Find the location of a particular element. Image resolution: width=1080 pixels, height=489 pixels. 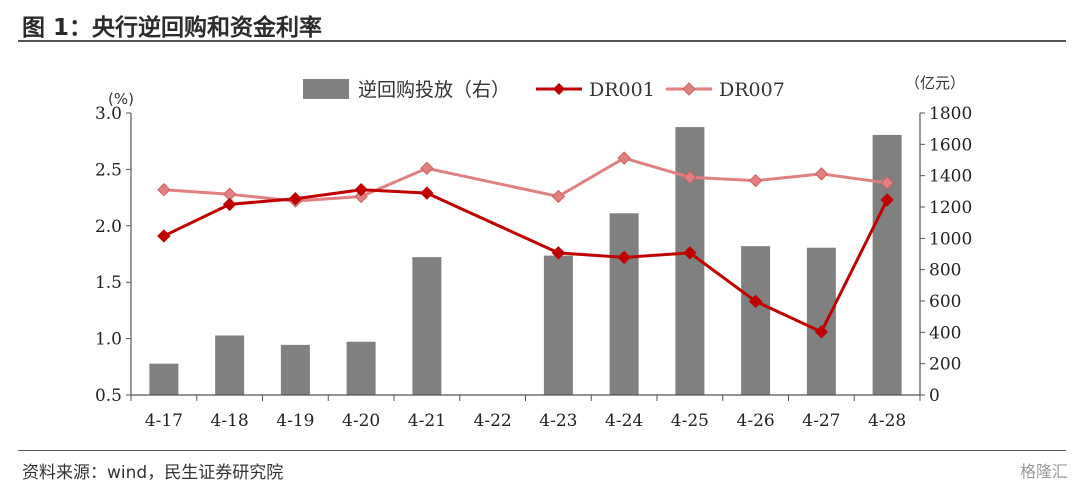

x-tick-label: 4-25 is located at coordinates (690, 421).